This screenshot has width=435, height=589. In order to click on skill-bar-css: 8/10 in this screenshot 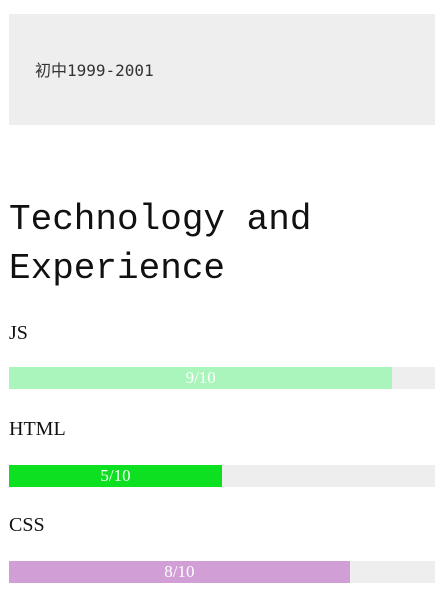, I will do `click(222, 572)`.